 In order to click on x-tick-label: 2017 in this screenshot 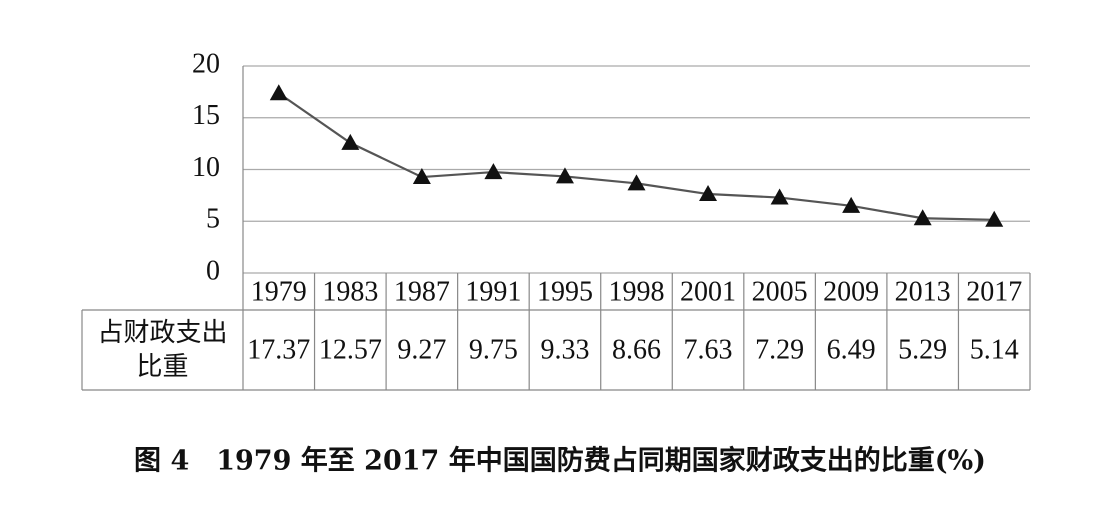, I will do `click(994, 291)`.